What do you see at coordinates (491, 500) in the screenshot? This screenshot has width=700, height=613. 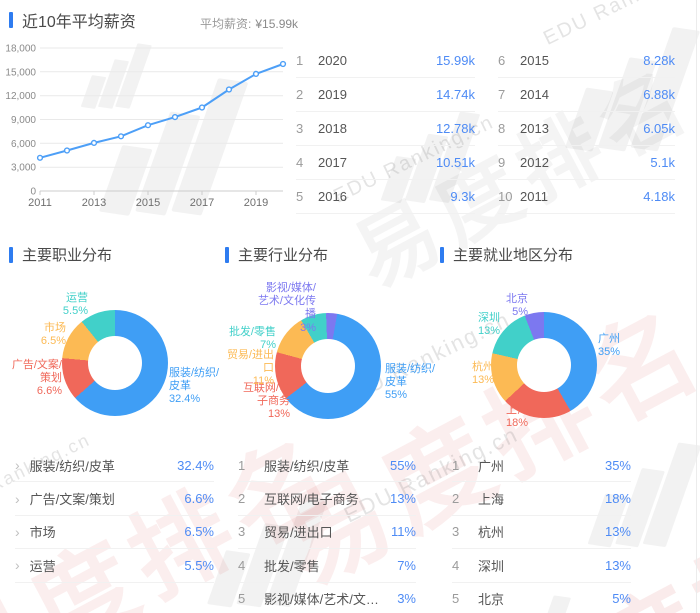 I see `item-label: 上海` at bounding box center [491, 500].